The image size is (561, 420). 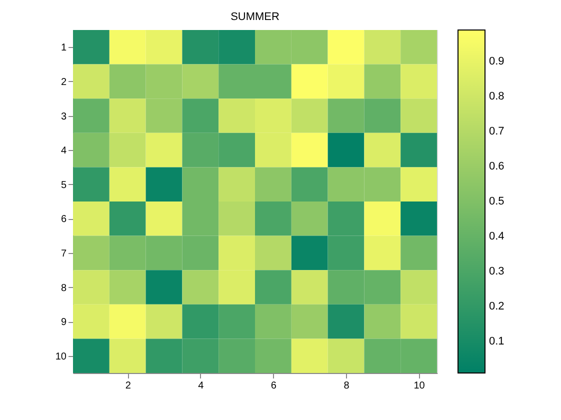 What do you see at coordinates (61, 356) in the screenshot?
I see `y-tick-label: 10` at bounding box center [61, 356].